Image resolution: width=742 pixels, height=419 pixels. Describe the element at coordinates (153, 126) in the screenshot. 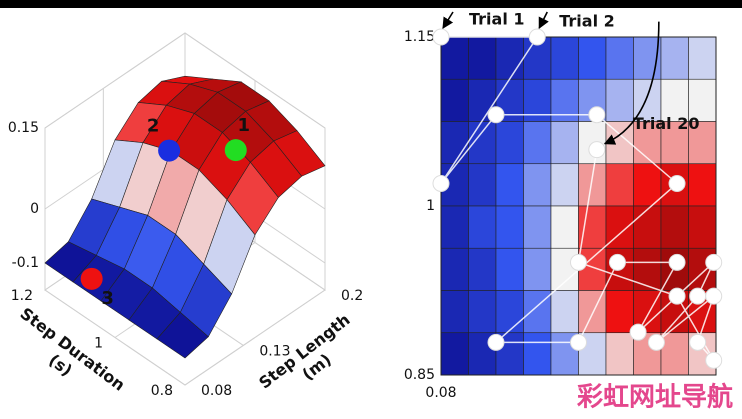

I see `marker-label: 2` at that location.